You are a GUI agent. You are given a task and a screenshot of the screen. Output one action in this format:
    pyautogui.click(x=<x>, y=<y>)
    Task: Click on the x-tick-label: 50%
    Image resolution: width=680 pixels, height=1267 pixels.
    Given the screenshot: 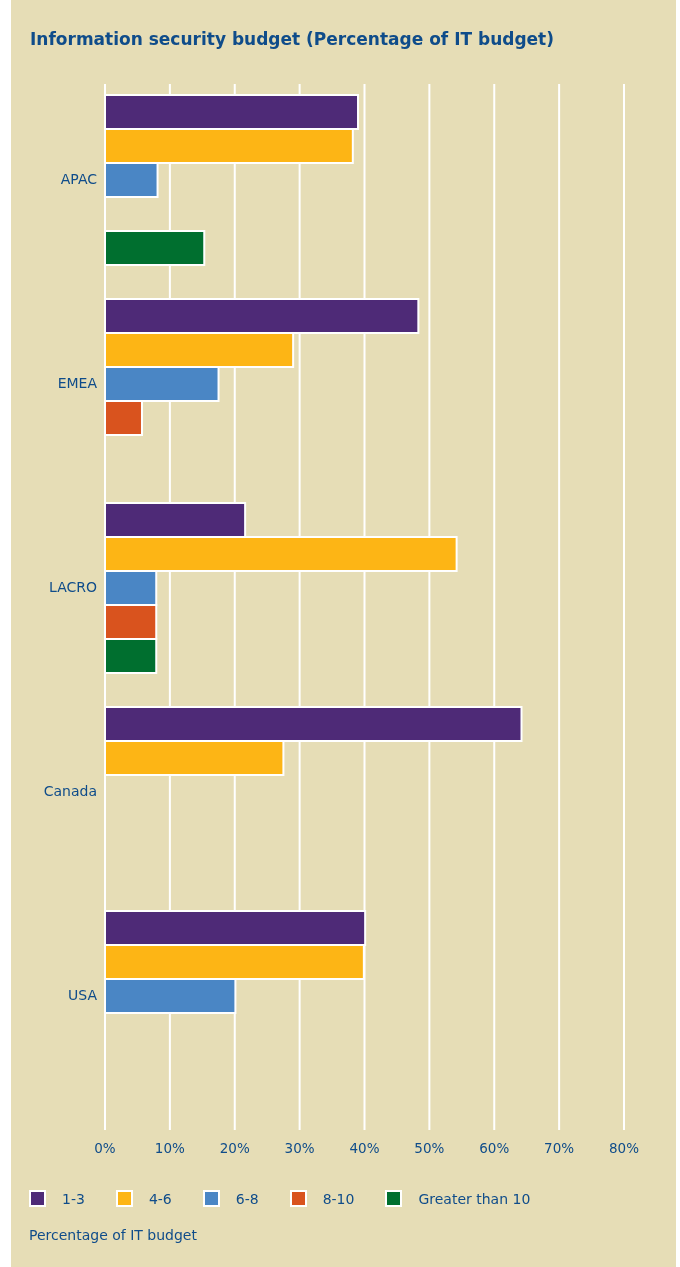 What is the action you would take?
    pyautogui.click(x=429, y=1148)
    